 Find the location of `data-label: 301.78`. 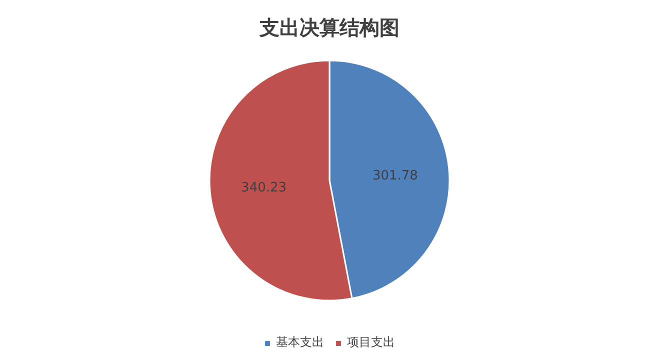

data-label: 301.78 is located at coordinates (395, 176).